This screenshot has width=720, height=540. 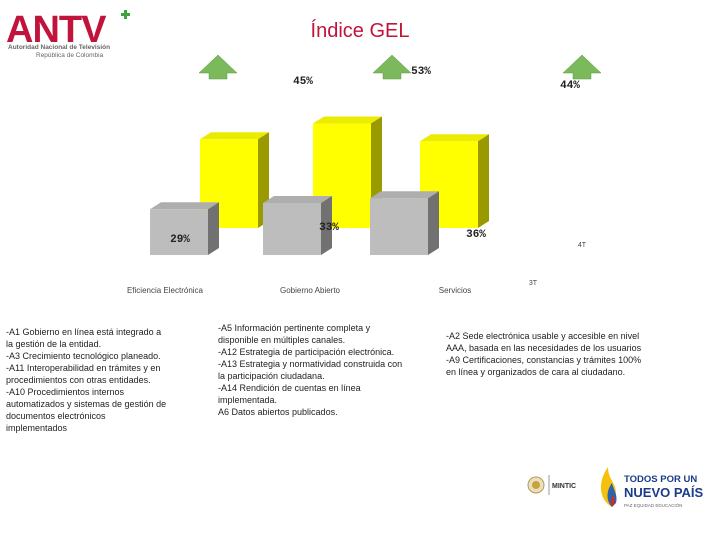 I want to click on data-label: 53%, so click(x=421, y=72).